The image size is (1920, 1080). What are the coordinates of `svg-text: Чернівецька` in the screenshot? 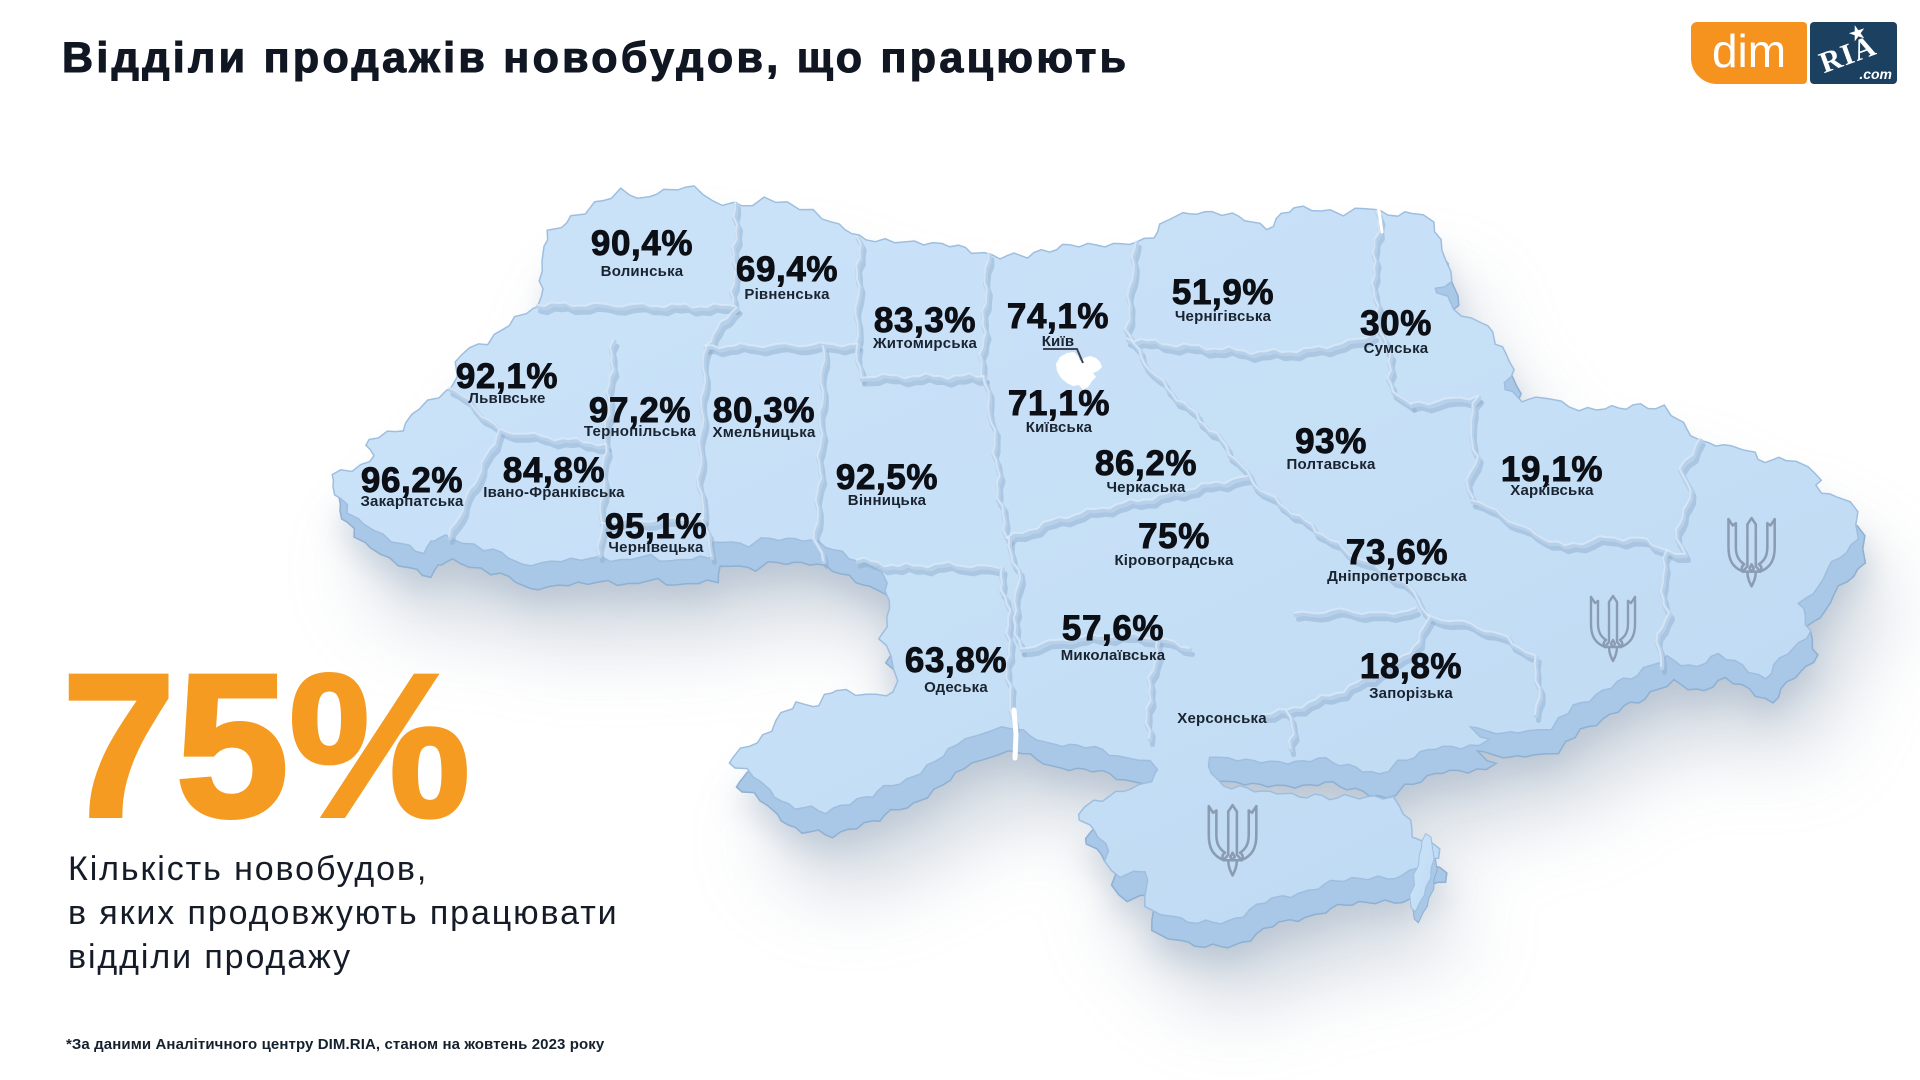 It's located at (656, 547).